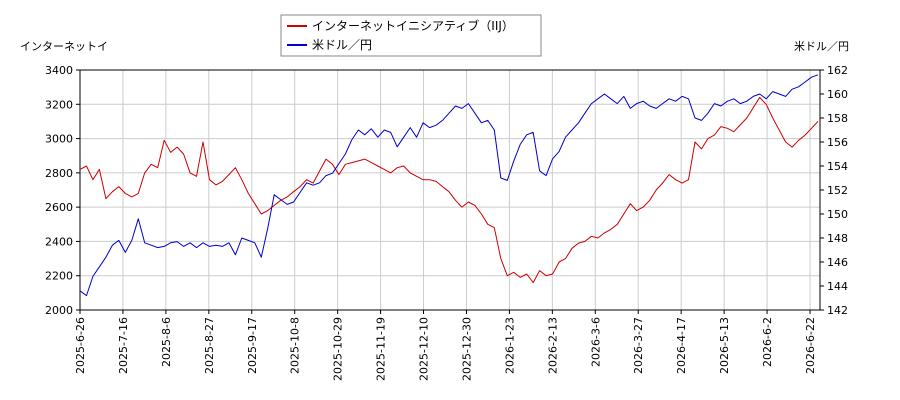 The width and height of the screenshot is (900, 400). Describe the element at coordinates (381, 349) in the screenshot. I see `x-tick-label: 2025-11-19` at that location.